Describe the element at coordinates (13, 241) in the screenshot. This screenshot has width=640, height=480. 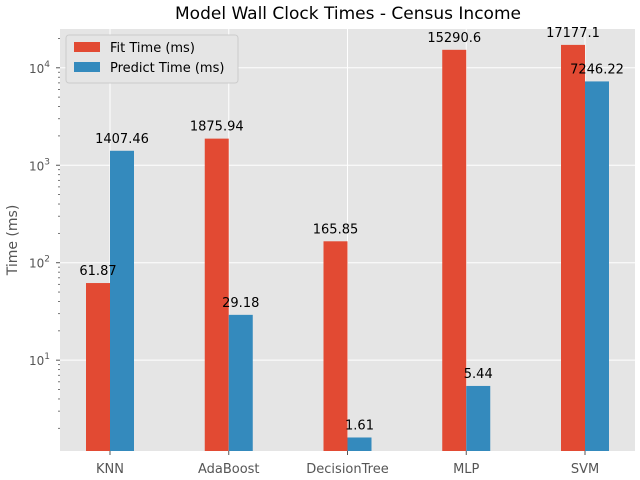
I see `y-axis-label: Time (ms)` at that location.